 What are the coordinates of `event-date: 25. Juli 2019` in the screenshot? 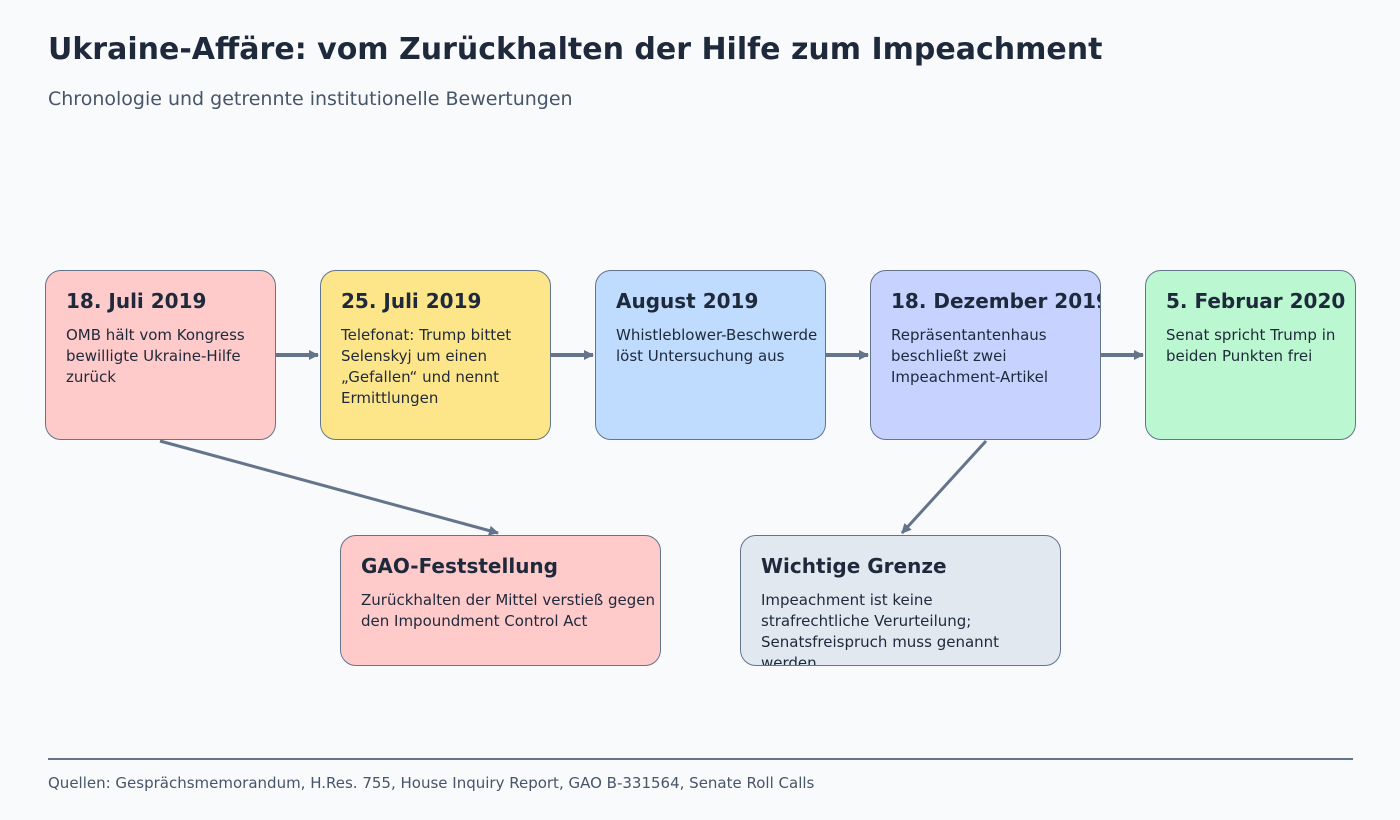 It's located at (411, 301).